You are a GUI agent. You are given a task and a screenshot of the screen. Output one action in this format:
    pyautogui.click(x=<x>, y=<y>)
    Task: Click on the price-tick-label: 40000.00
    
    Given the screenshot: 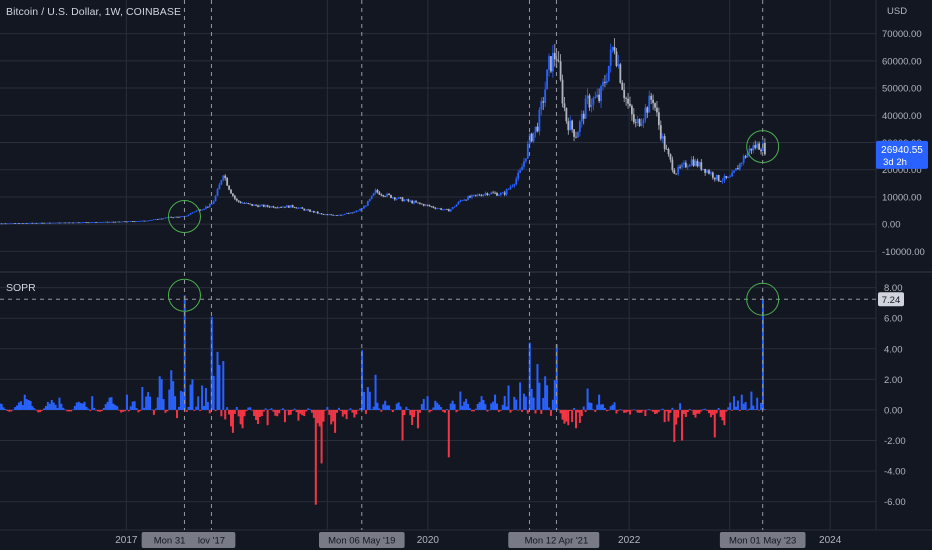 What is the action you would take?
    pyautogui.click(x=902, y=116)
    